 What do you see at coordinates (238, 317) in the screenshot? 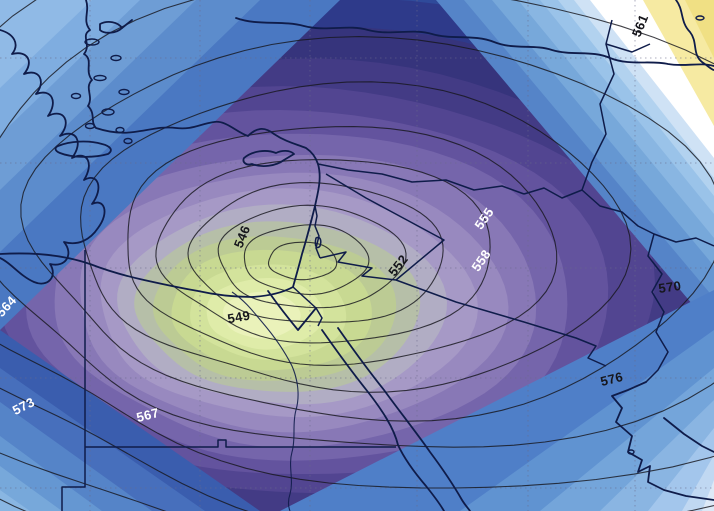
I see `contour-label-549: 549` at bounding box center [238, 317].